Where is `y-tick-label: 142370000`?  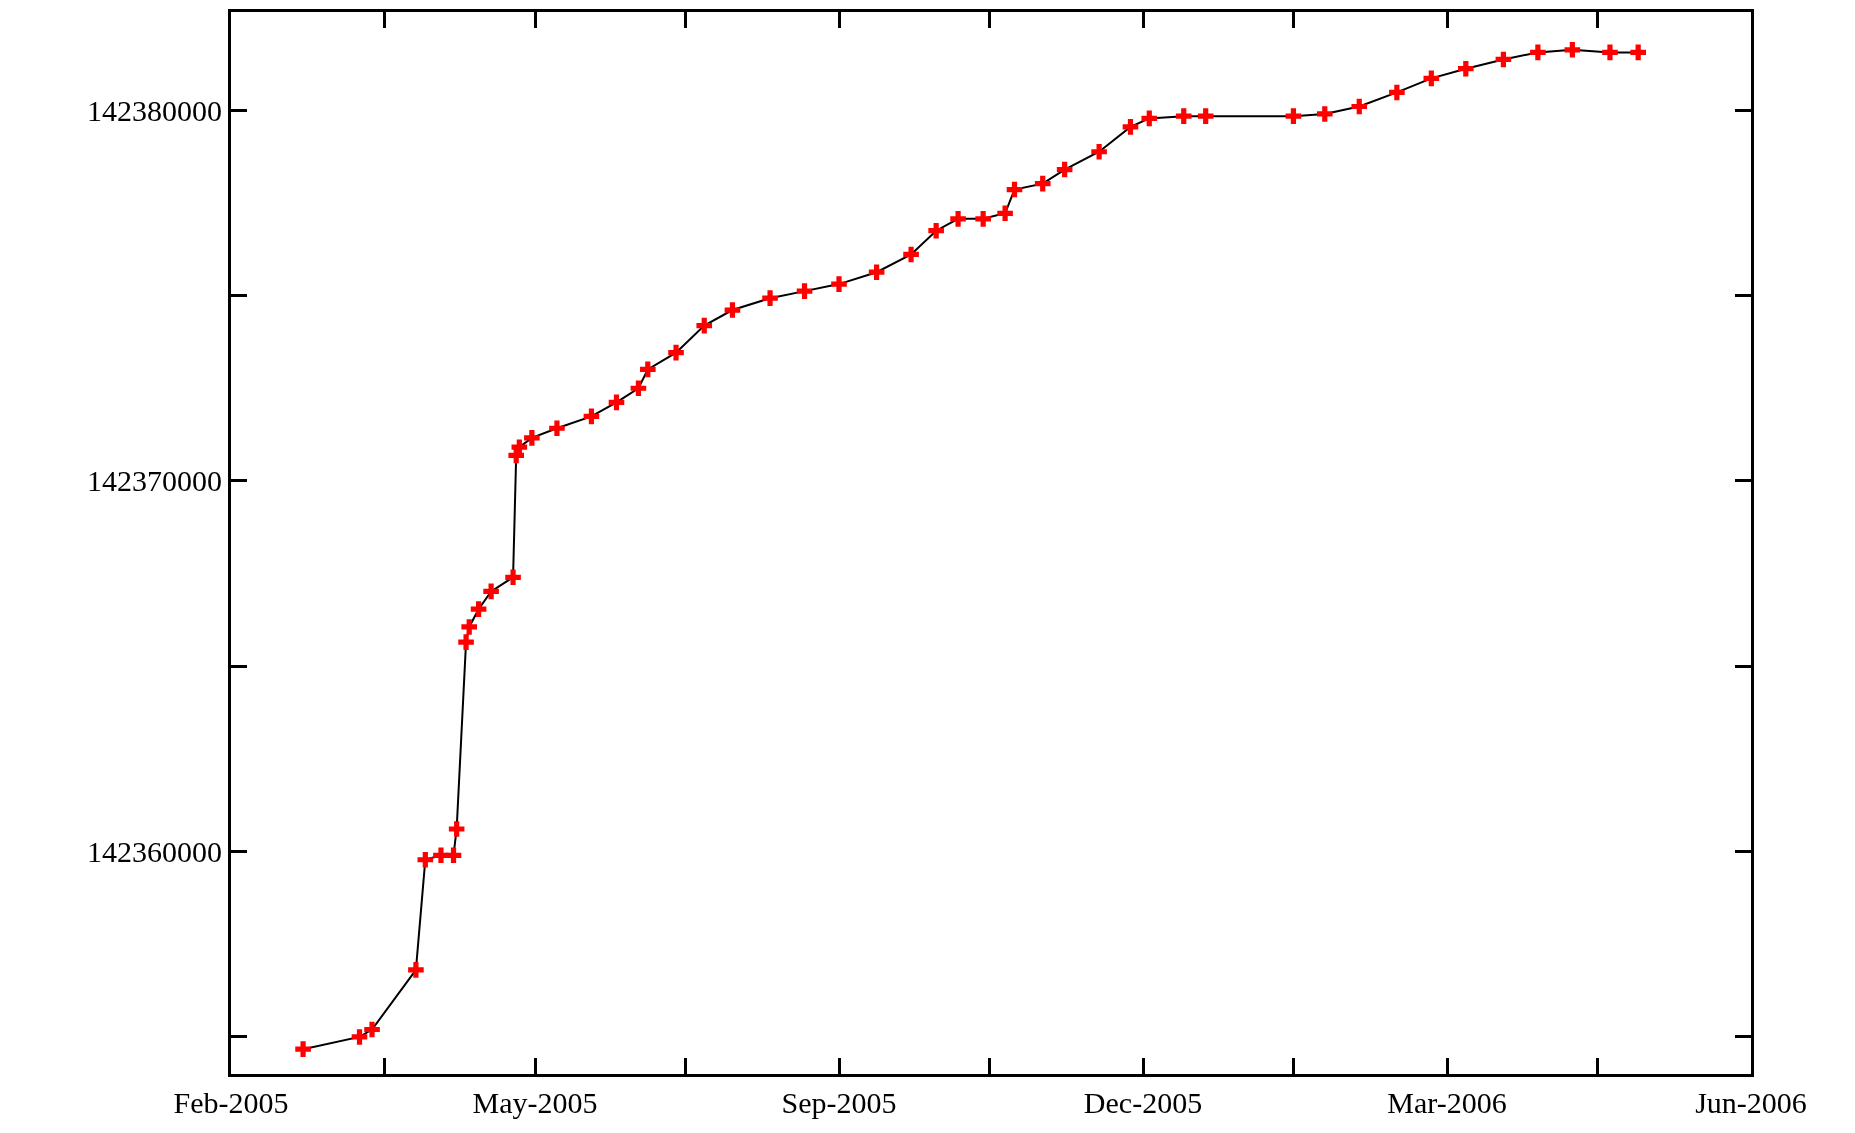
y-tick-label: 142370000 is located at coordinates (154, 481).